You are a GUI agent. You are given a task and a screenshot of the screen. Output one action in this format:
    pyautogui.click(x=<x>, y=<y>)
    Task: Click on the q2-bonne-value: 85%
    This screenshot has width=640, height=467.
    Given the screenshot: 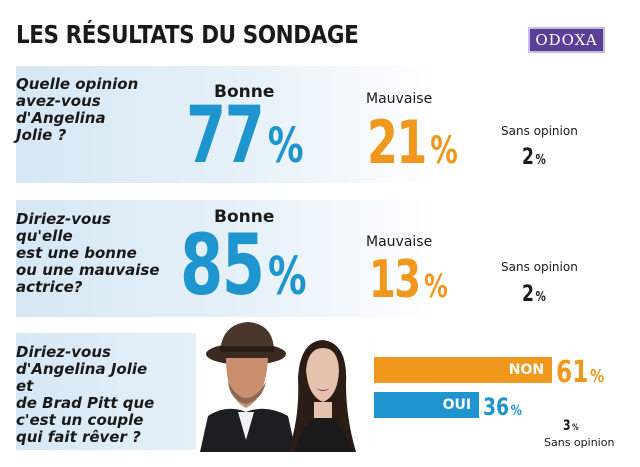 What is the action you would take?
    pyautogui.click(x=243, y=271)
    